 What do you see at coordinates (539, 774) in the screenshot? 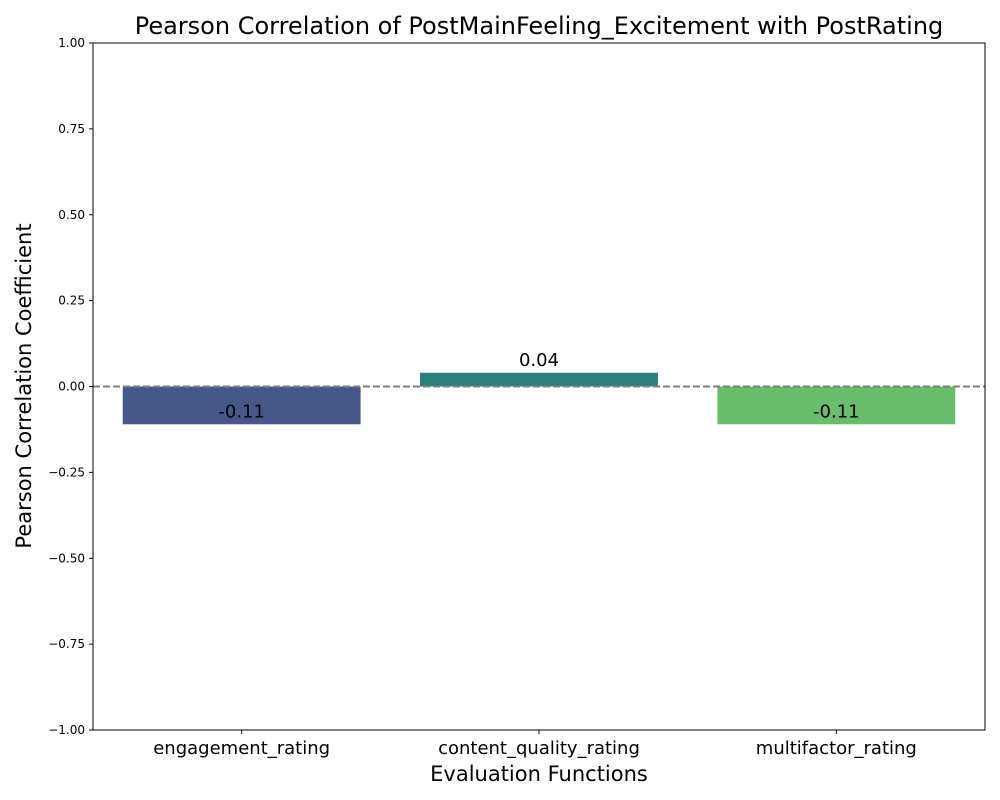
I see `x-axis-title: Evaluation Functions` at bounding box center [539, 774].